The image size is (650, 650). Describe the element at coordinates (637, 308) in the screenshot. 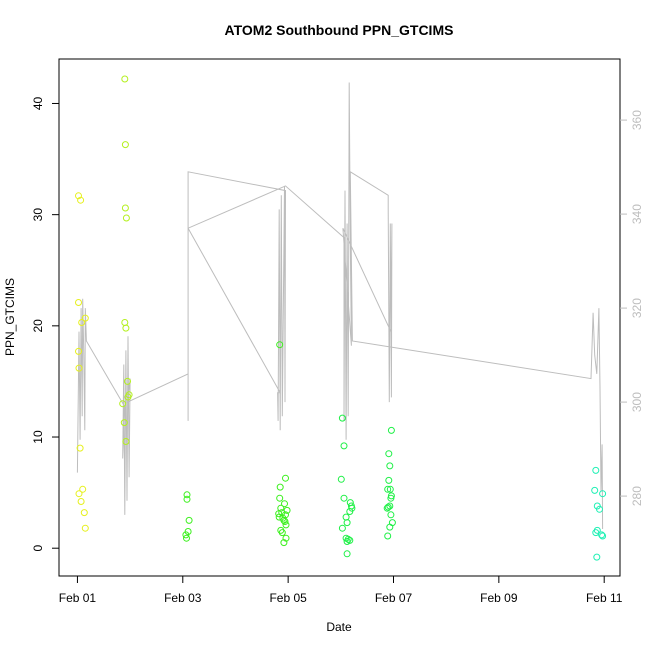

I see `y2-tick-label: 320` at that location.